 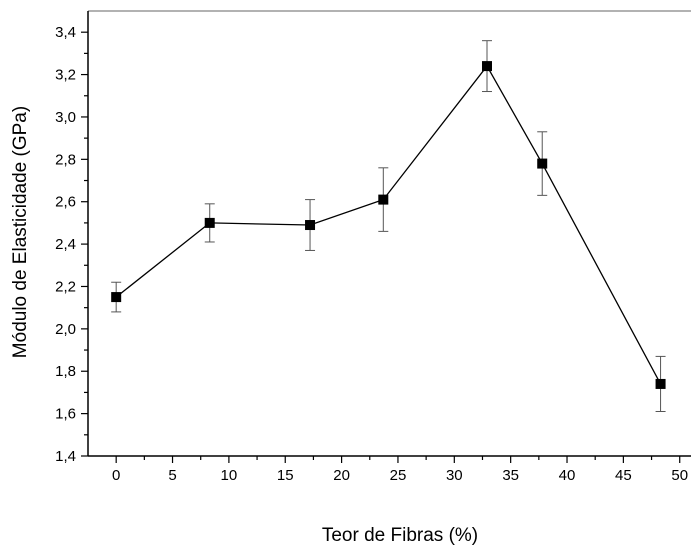 What do you see at coordinates (65, 202) in the screenshot?
I see `y-tick-label: 2,6` at bounding box center [65, 202].